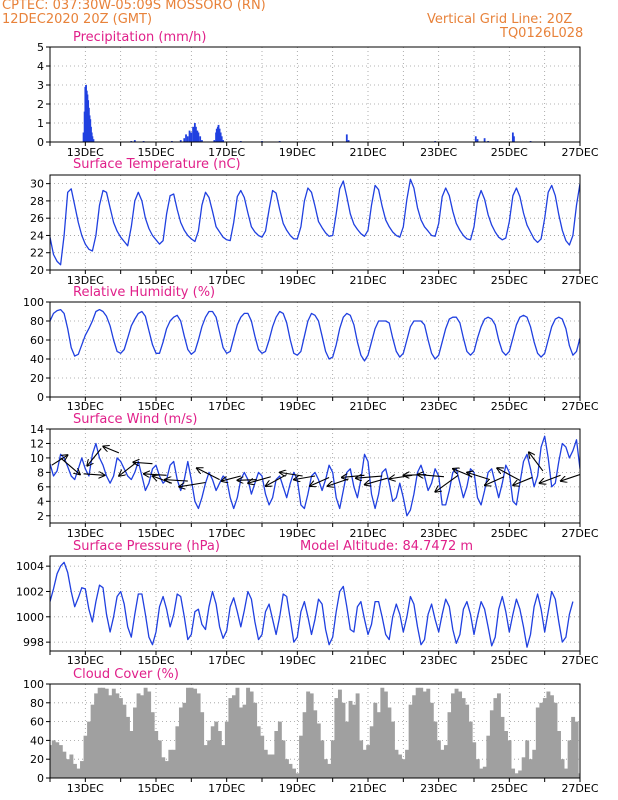 The height and width of the screenshot is (800, 618). What do you see at coordinates (37, 201) in the screenshot?
I see `y-tick-label: 28` at bounding box center [37, 201].